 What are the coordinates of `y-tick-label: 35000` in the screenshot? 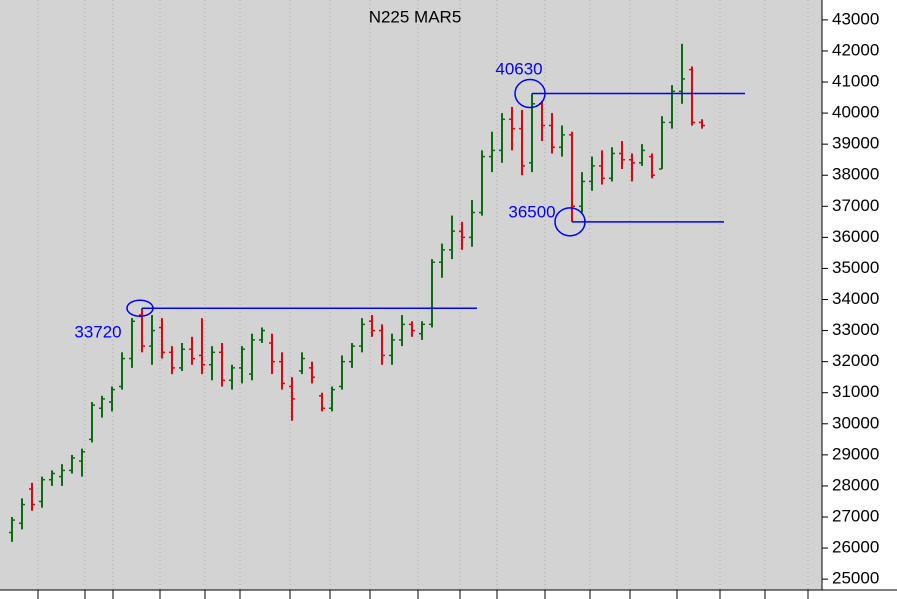 It's located at (855, 267).